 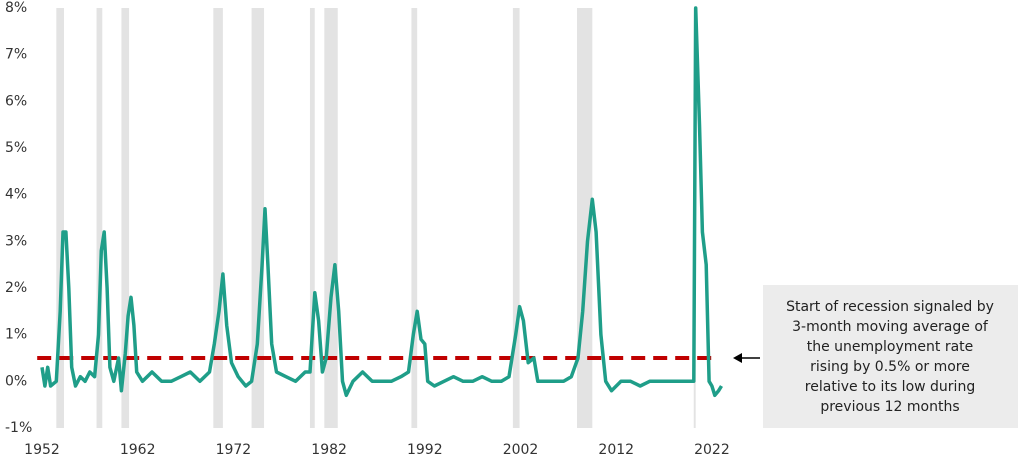 What do you see at coordinates (16, 288) in the screenshot?
I see `y-tick-label: 2%` at bounding box center [16, 288].